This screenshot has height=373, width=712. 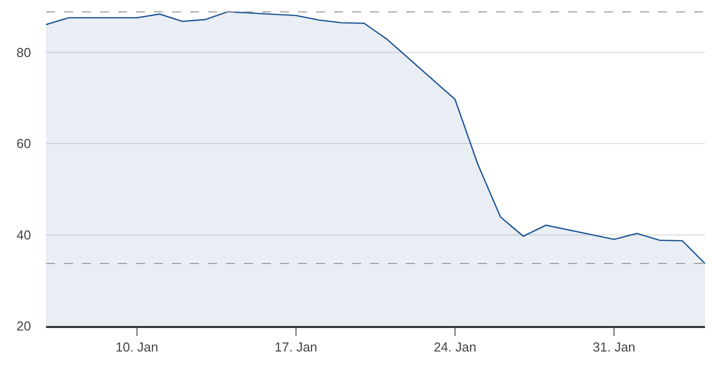 What do you see at coordinates (23, 144) in the screenshot?
I see `y-tick-label: 60` at bounding box center [23, 144].